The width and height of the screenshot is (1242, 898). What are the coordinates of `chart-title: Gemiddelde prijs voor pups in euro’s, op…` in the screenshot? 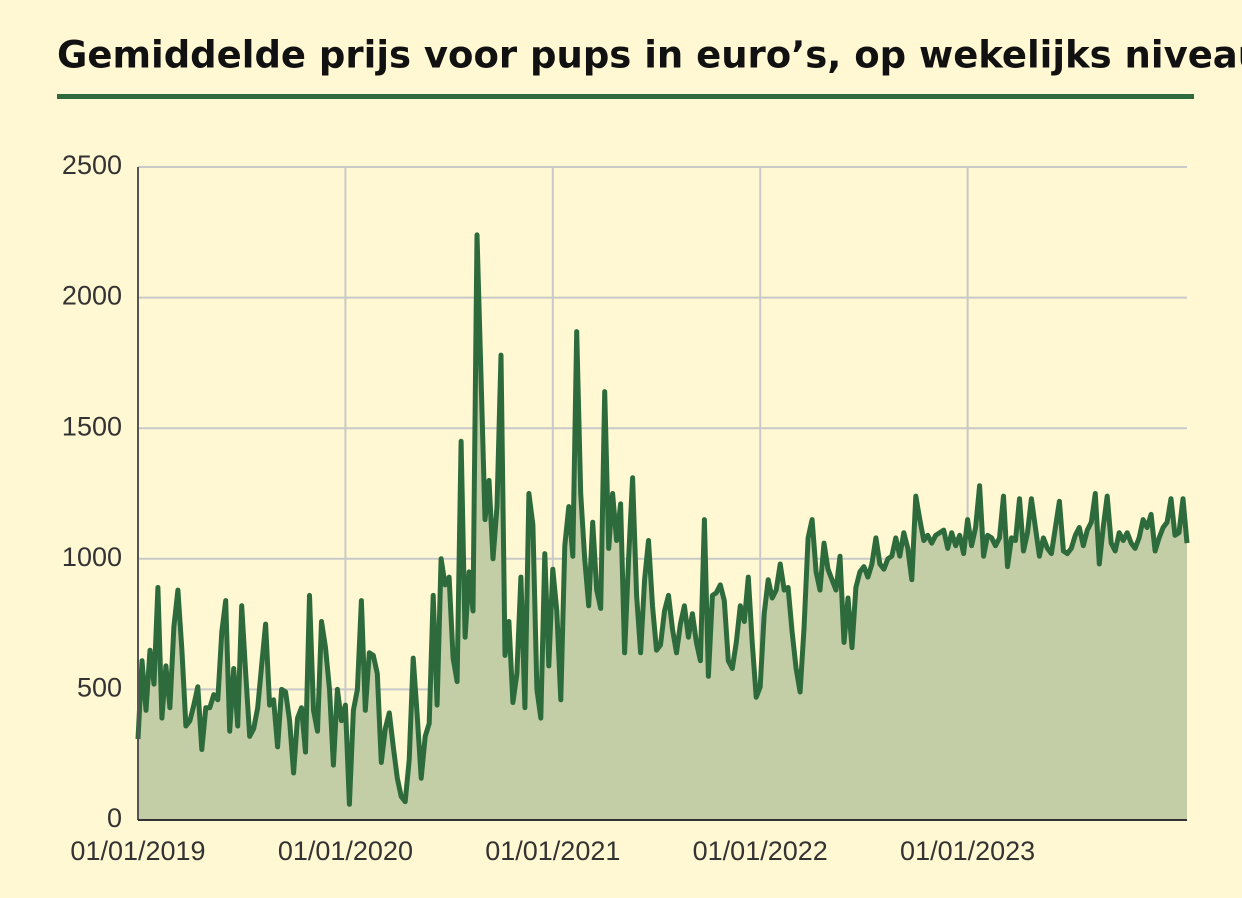 It's located at (649, 55).